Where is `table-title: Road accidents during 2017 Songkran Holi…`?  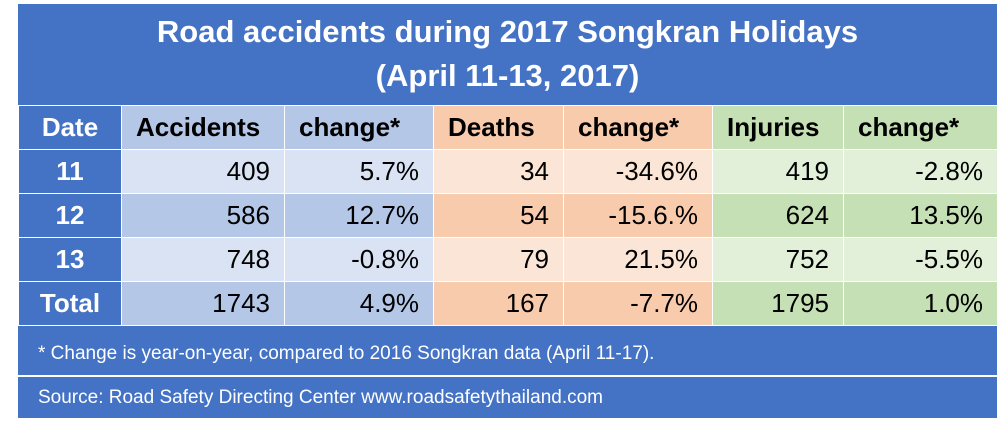 table-title: Road accidents during 2017 Songkran Holi… is located at coordinates (507, 31).